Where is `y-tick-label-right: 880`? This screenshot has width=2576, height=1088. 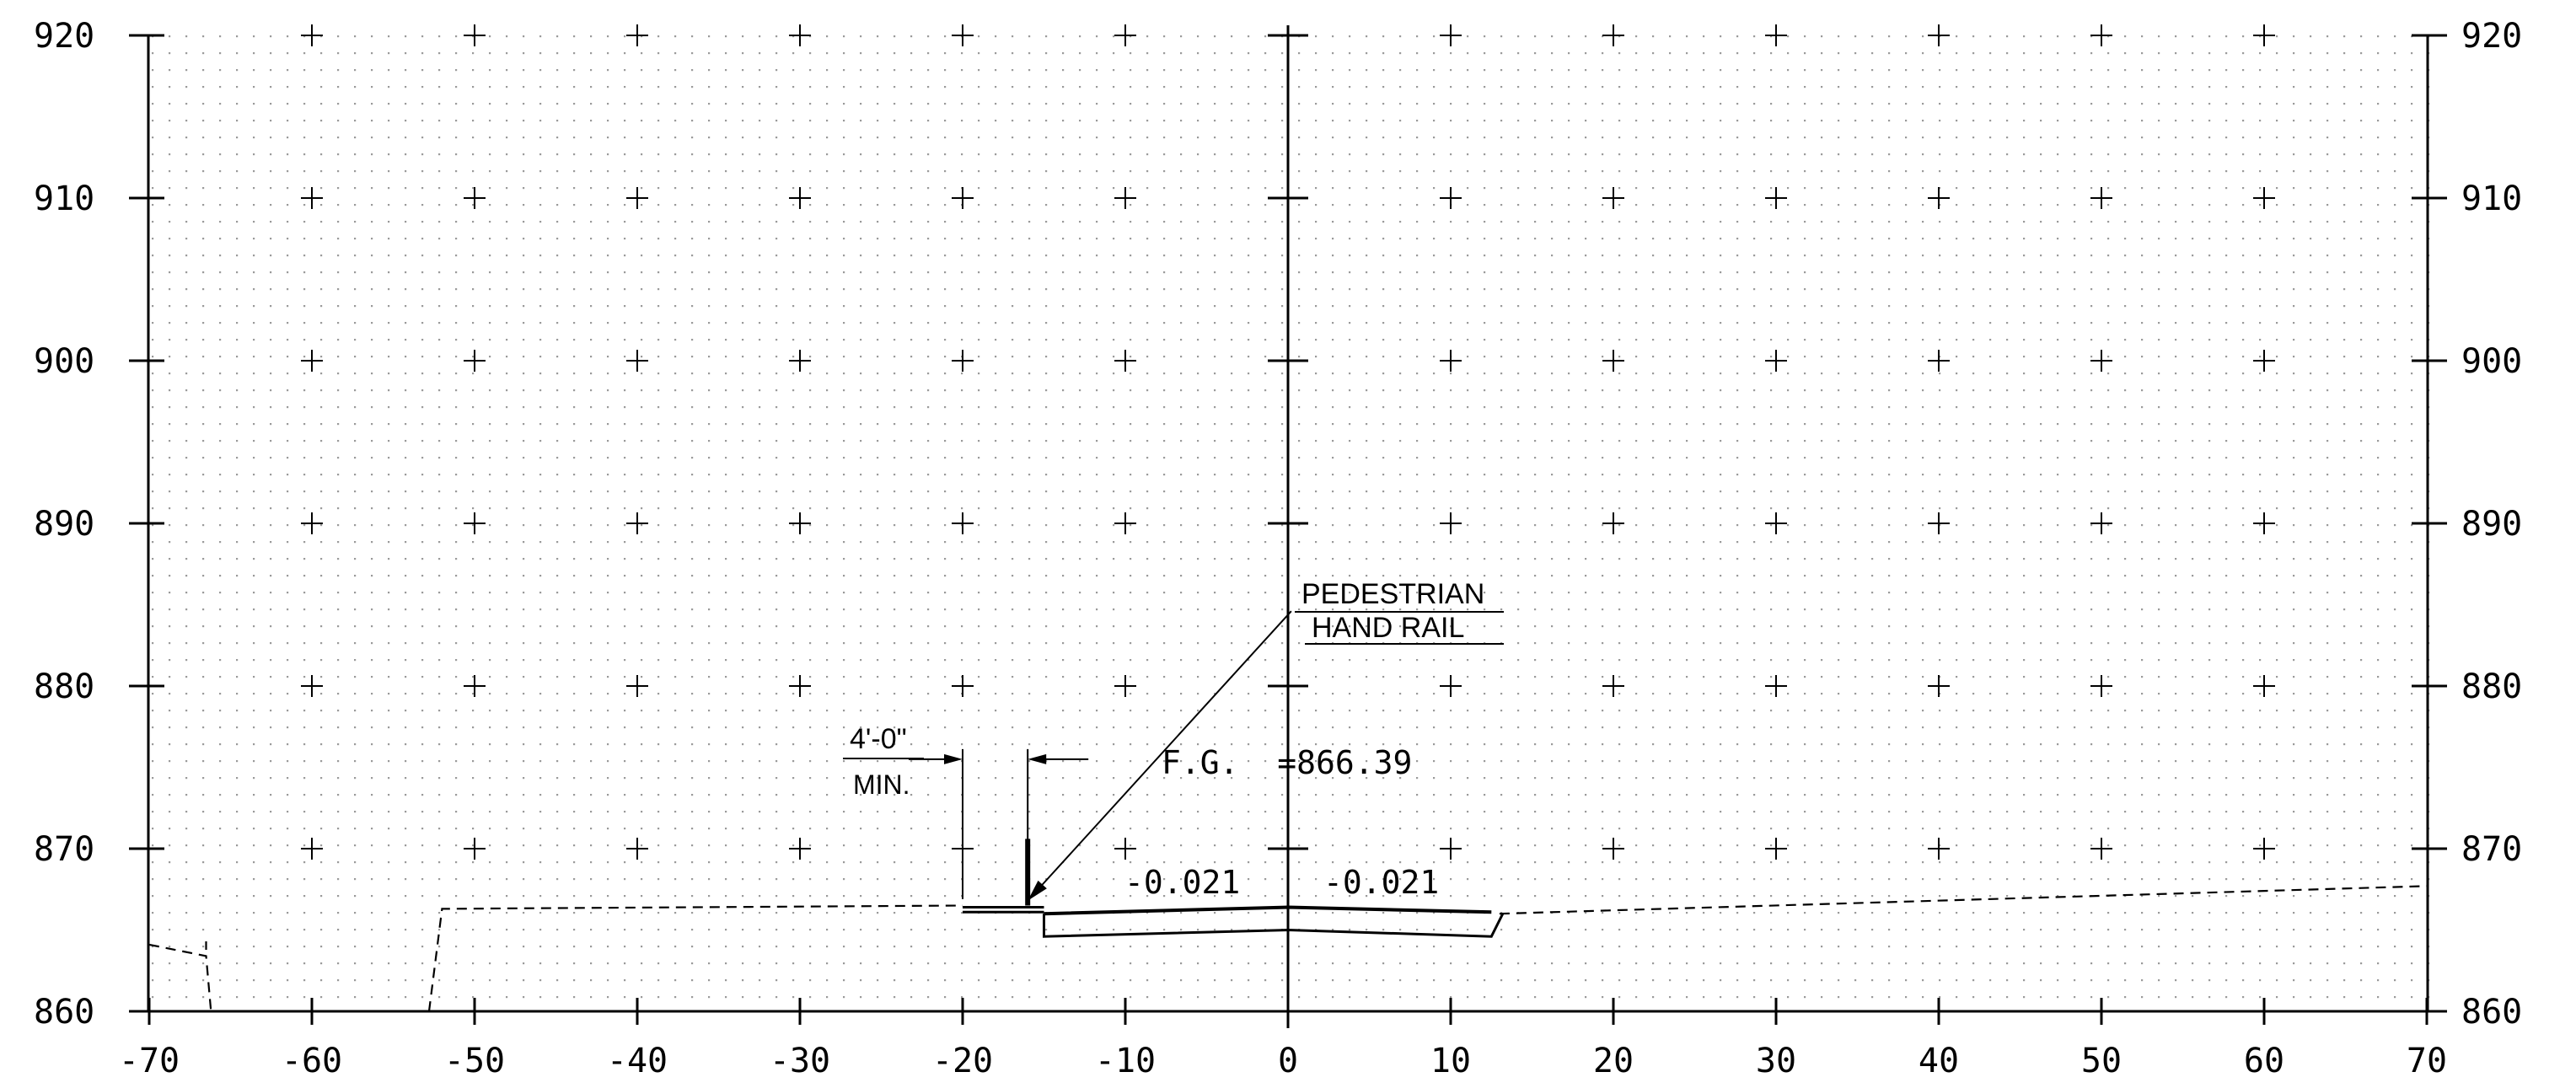 y-tick-label-right: 880 is located at coordinates (2491, 686).